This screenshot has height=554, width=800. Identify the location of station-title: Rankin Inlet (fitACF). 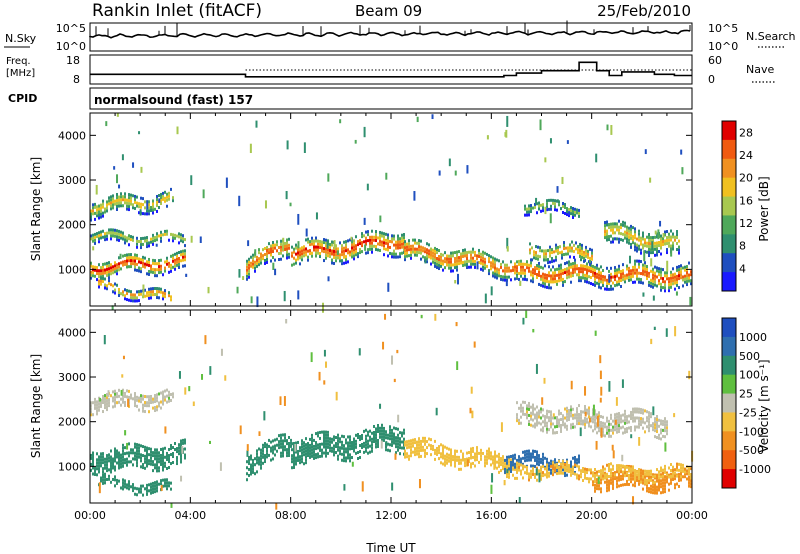
(177, 11).